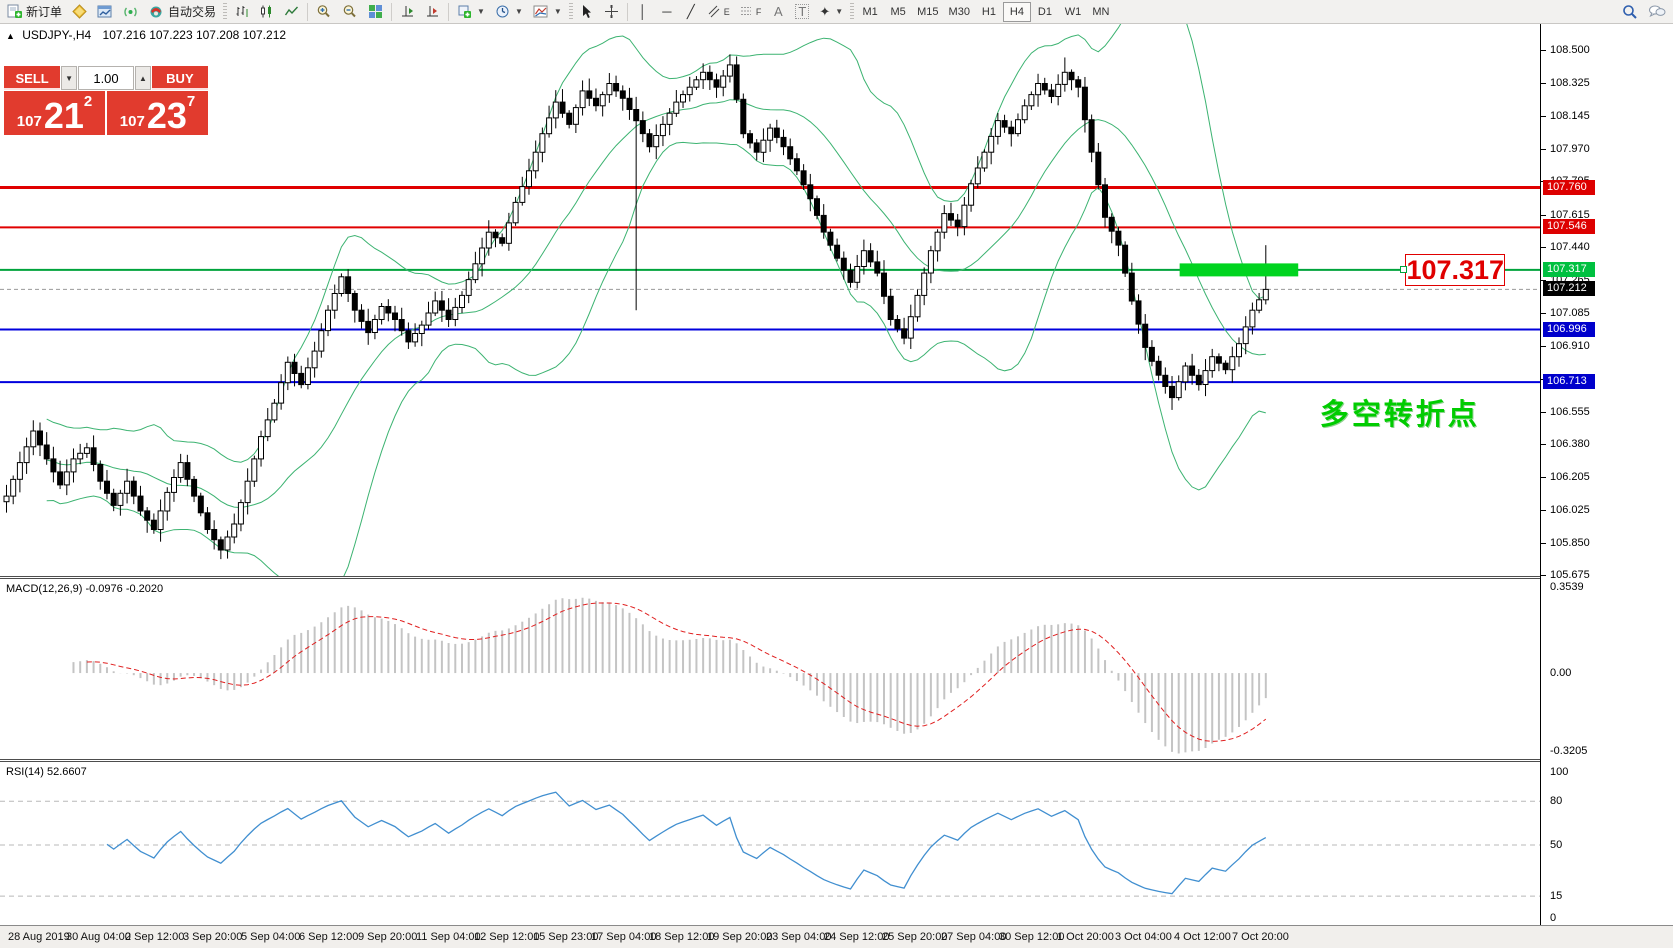 This screenshot has height=948, width=1673. What do you see at coordinates (1630, 12) in the screenshot?
I see `search-button` at bounding box center [1630, 12].